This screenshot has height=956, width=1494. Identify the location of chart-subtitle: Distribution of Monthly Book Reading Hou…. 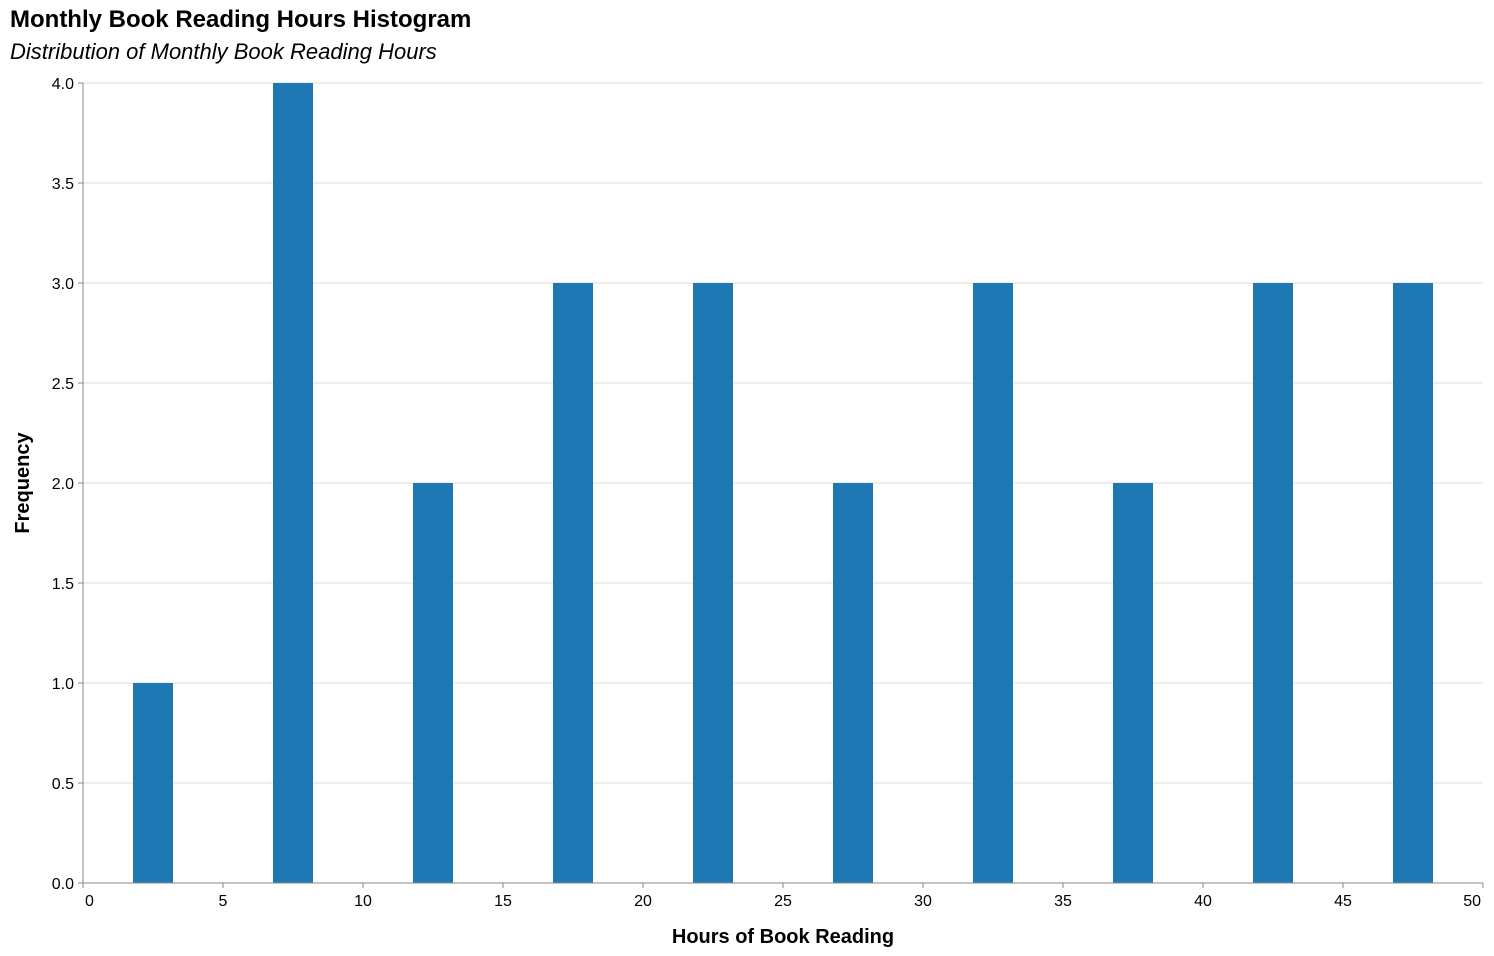
(223, 51).